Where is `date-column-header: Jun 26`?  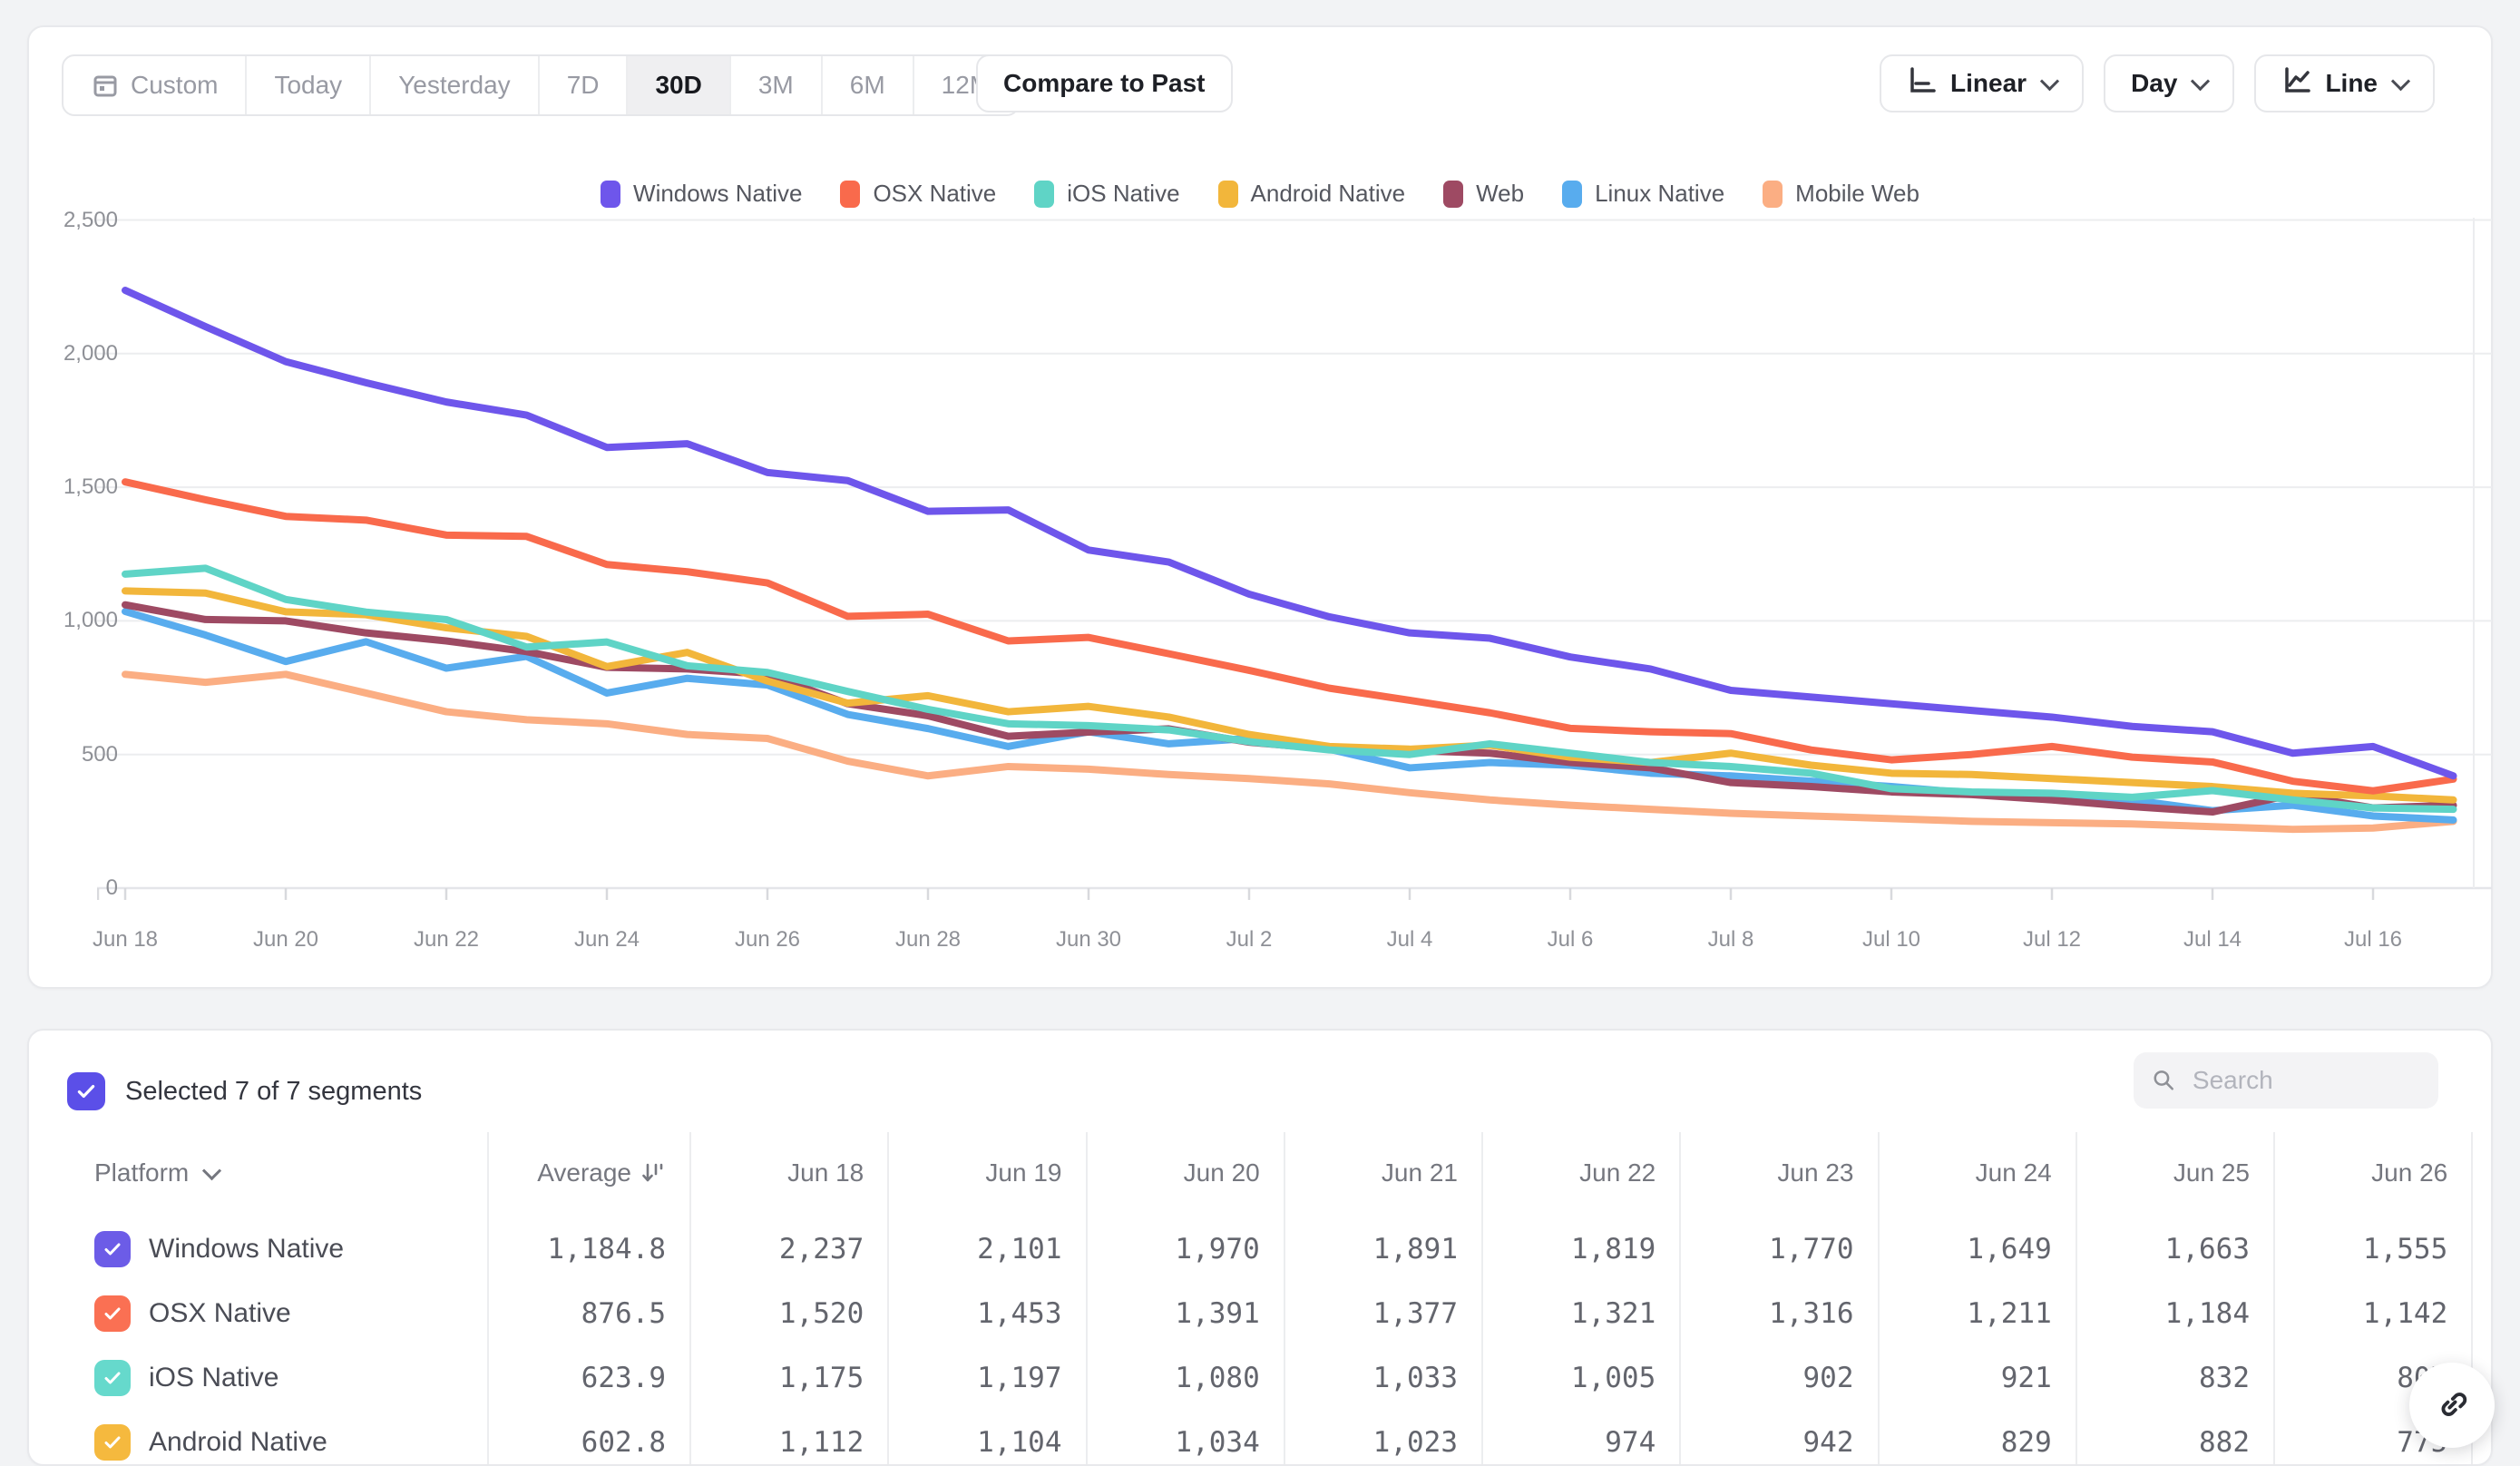
date-column-header: Jun 26 is located at coordinates (2409, 1172).